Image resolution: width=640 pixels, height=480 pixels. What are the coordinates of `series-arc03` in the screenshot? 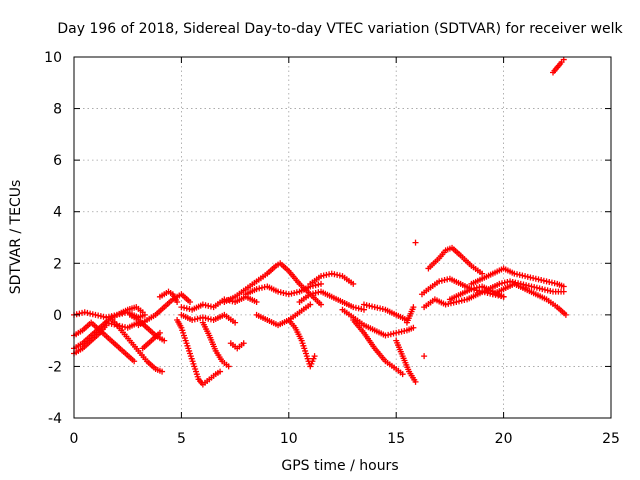 It's located at (108, 328).